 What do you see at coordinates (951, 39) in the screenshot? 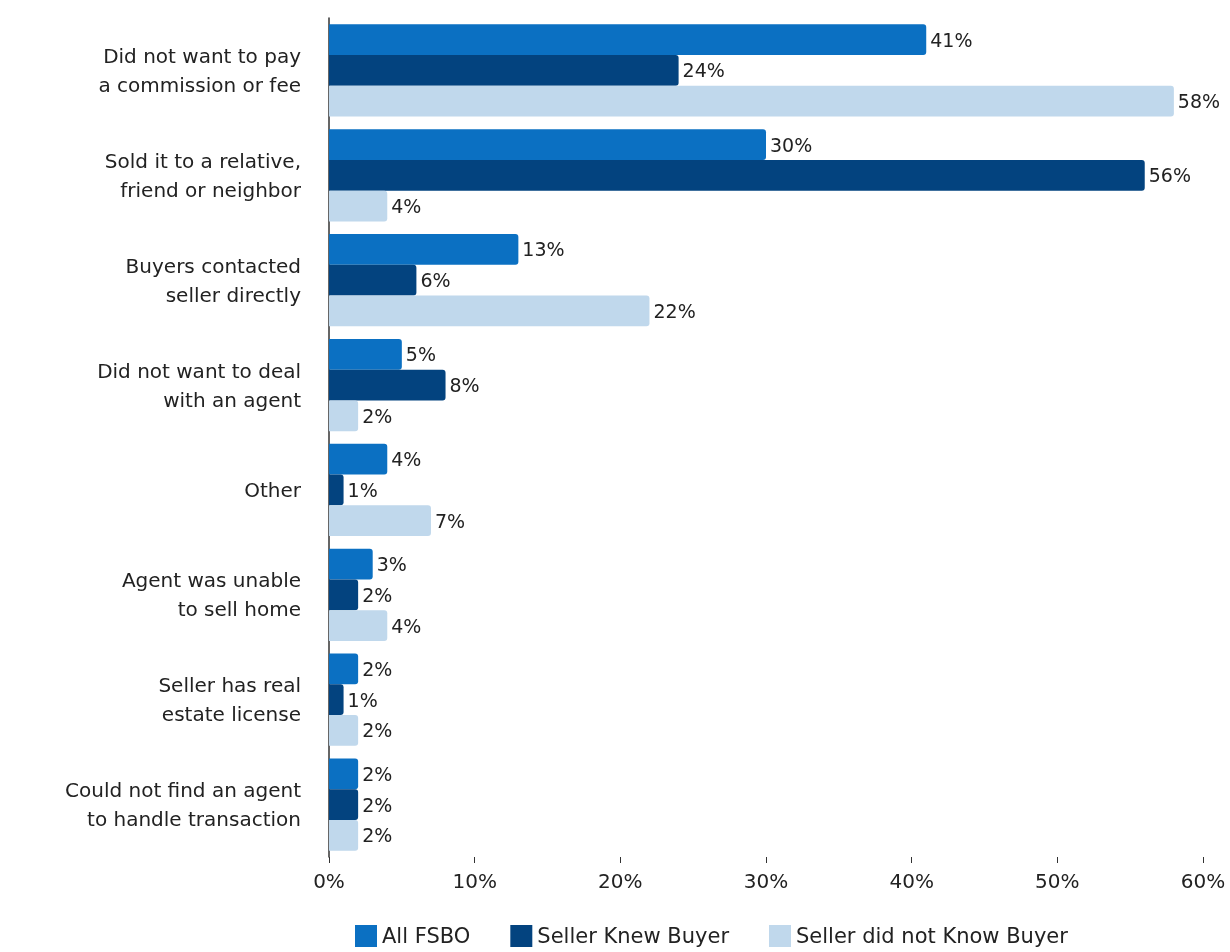
I see `data-label: 41%` at bounding box center [951, 39].